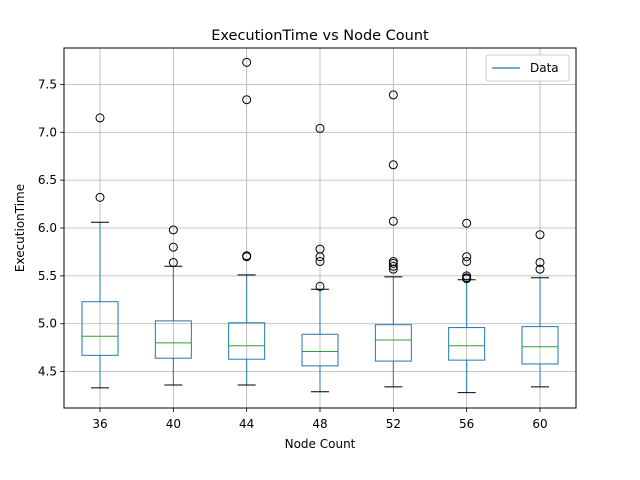 The height and width of the screenshot is (480, 640). What do you see at coordinates (47, 84) in the screenshot?
I see `y-tick-label: 7.5` at bounding box center [47, 84].